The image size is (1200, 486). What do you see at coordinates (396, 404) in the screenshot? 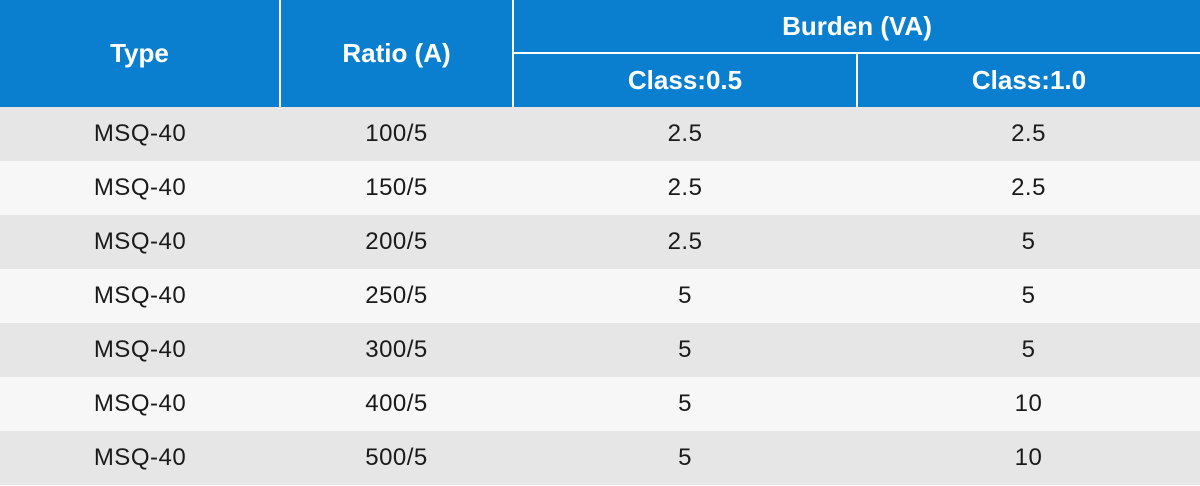
I see `cell-ratio: 400/5` at bounding box center [396, 404].